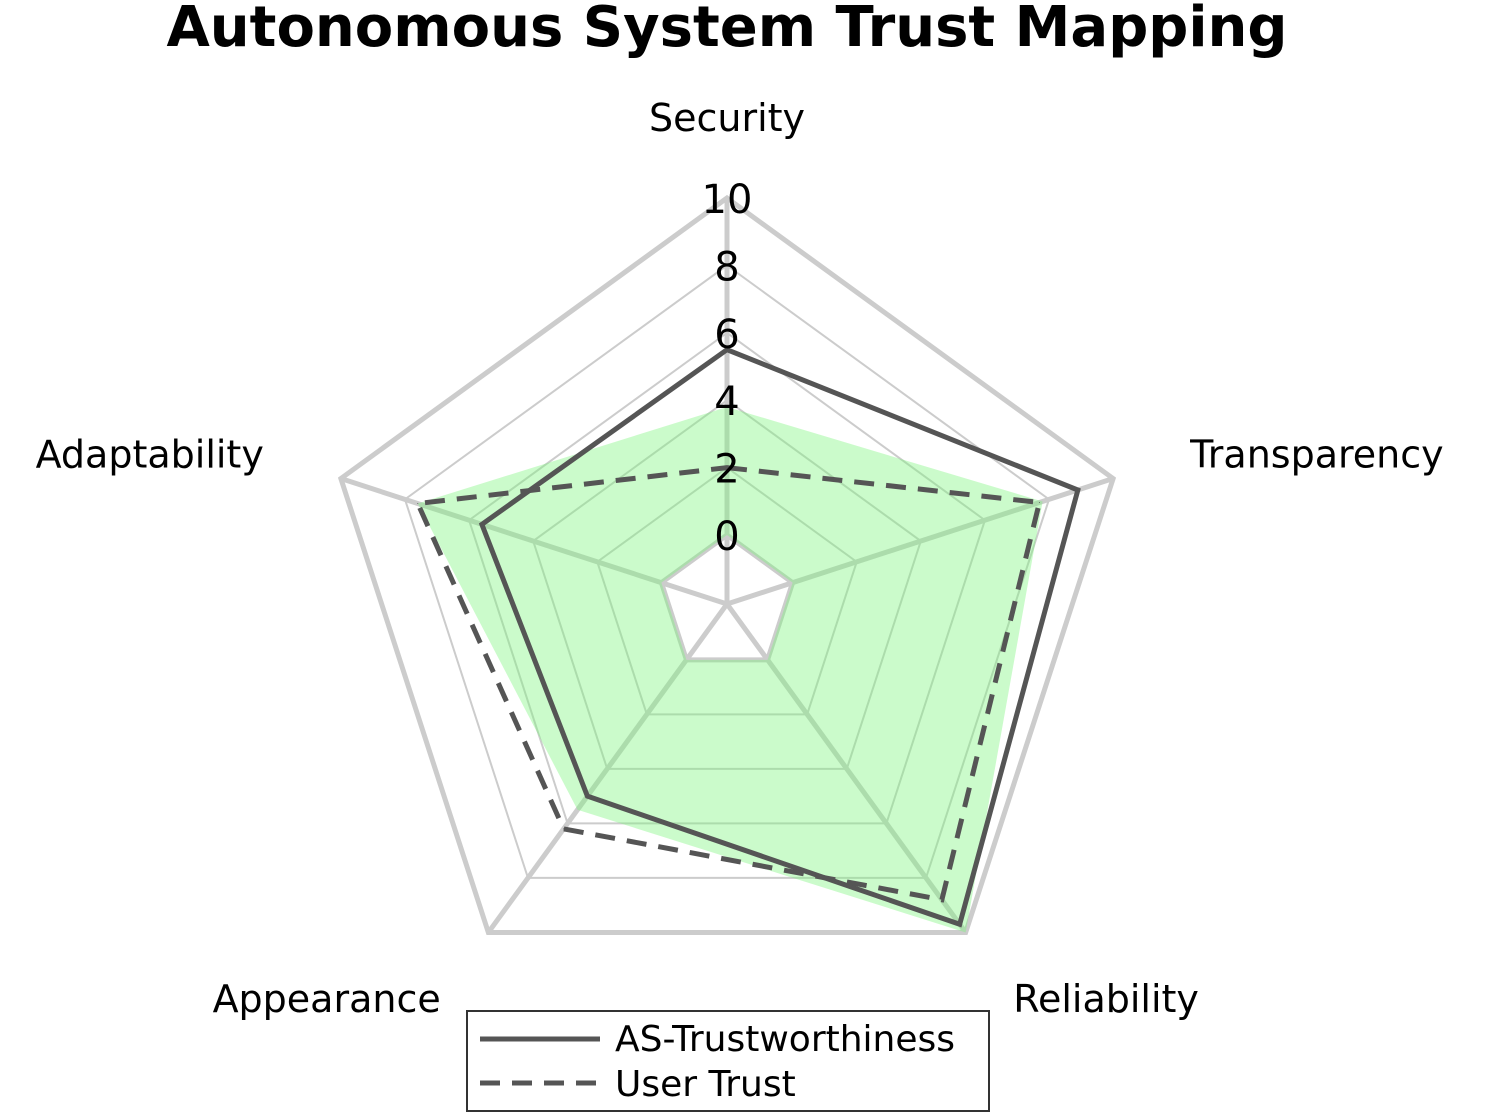  I want to click on axis-label-appearance: Appearance, so click(327, 999).